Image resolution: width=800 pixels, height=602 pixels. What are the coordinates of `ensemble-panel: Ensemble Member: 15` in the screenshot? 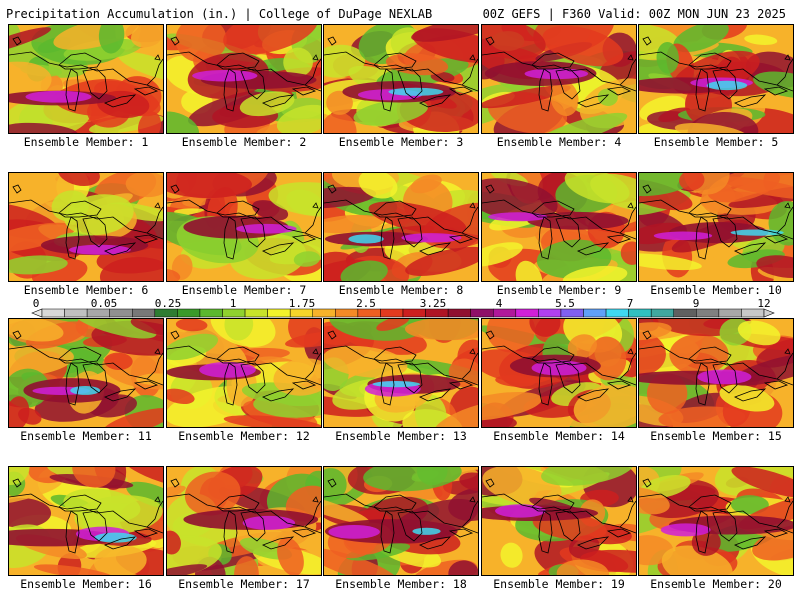 It's located at (716, 386).